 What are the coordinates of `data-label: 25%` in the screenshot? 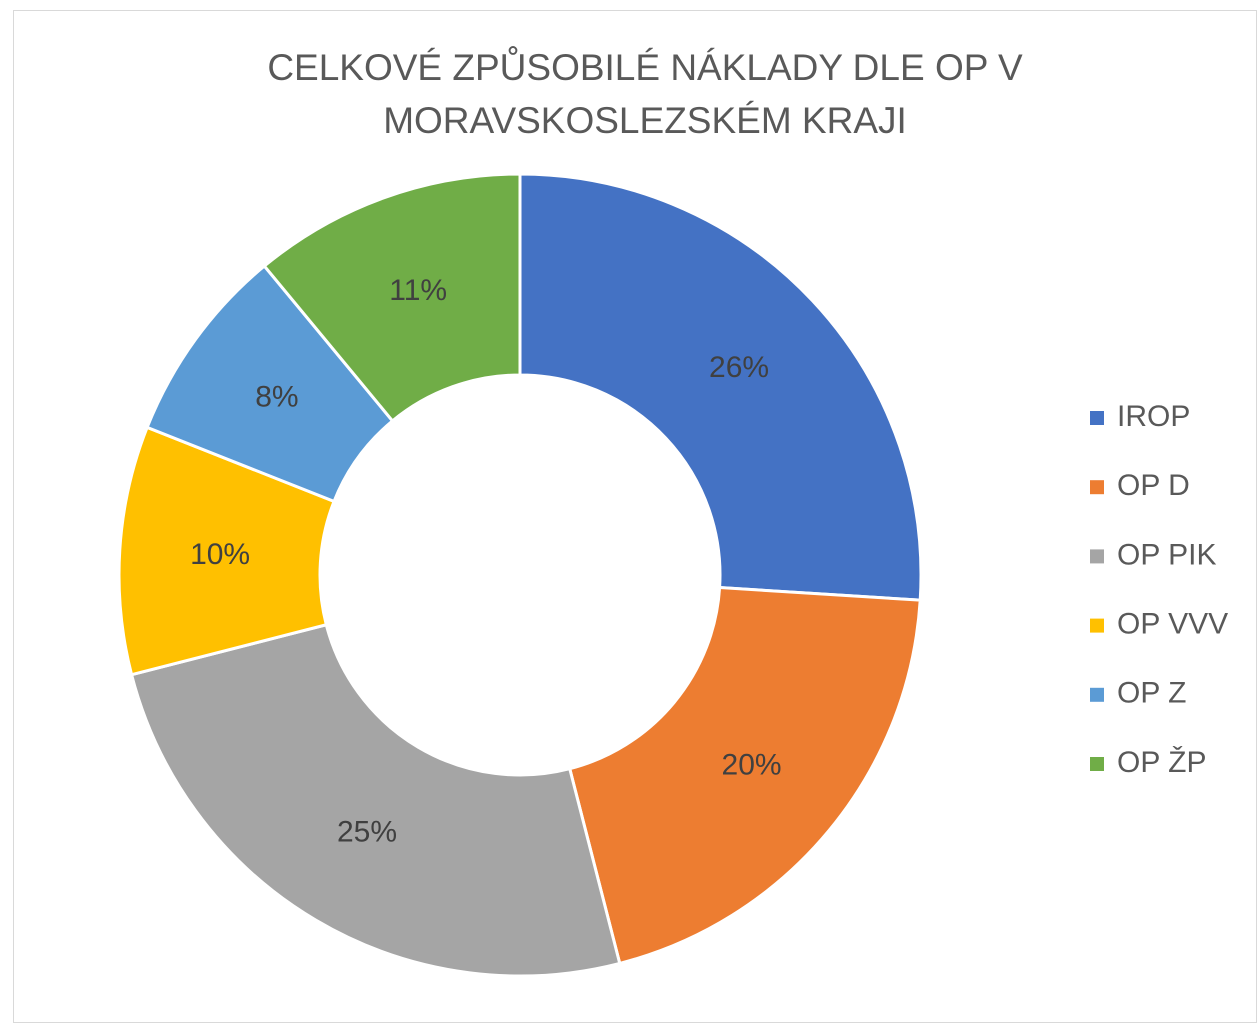 It's located at (367, 832).